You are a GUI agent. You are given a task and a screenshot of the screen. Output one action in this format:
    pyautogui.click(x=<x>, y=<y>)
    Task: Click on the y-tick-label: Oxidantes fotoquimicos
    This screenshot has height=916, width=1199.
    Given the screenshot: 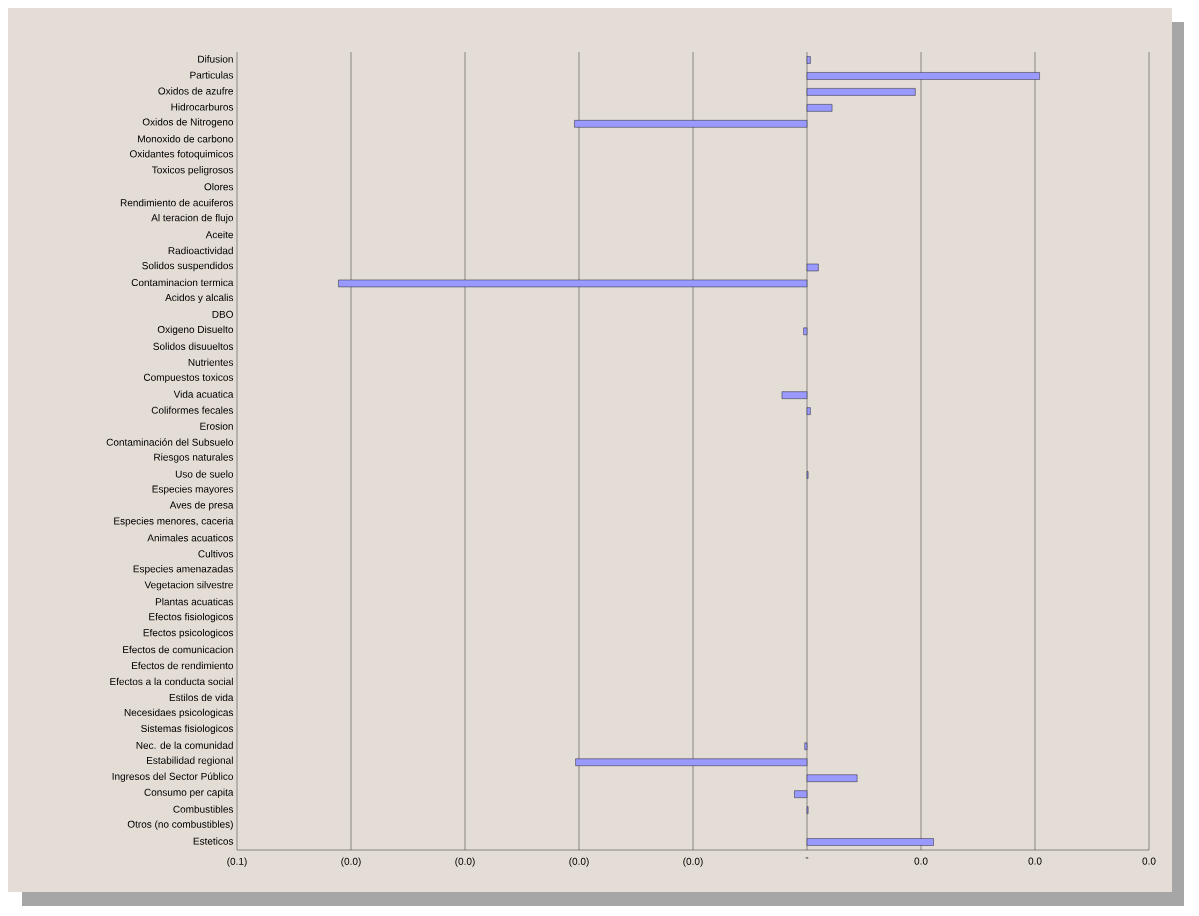 What is the action you would take?
    pyautogui.click(x=182, y=155)
    